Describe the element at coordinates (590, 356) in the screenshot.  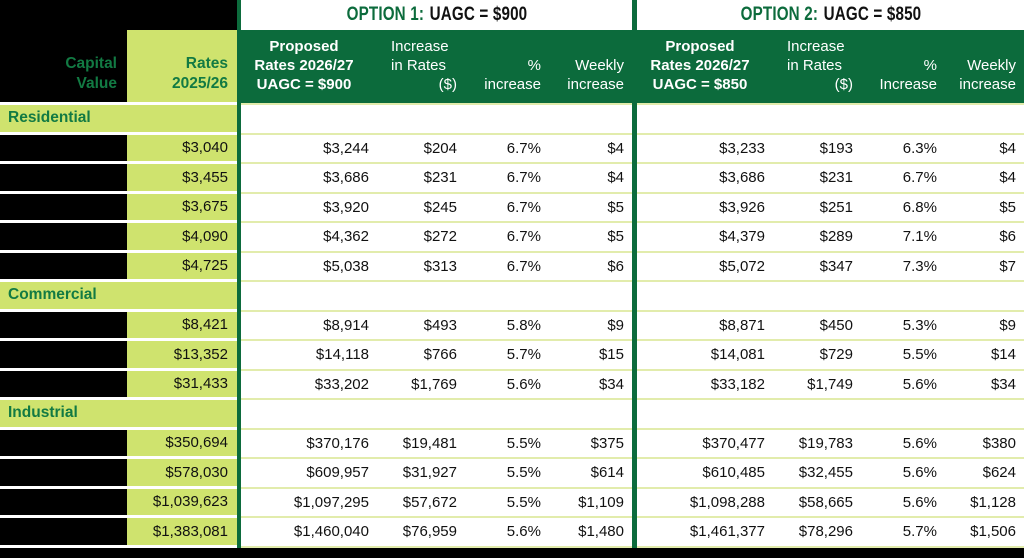
I see `option1-data-cell: $15` at that location.